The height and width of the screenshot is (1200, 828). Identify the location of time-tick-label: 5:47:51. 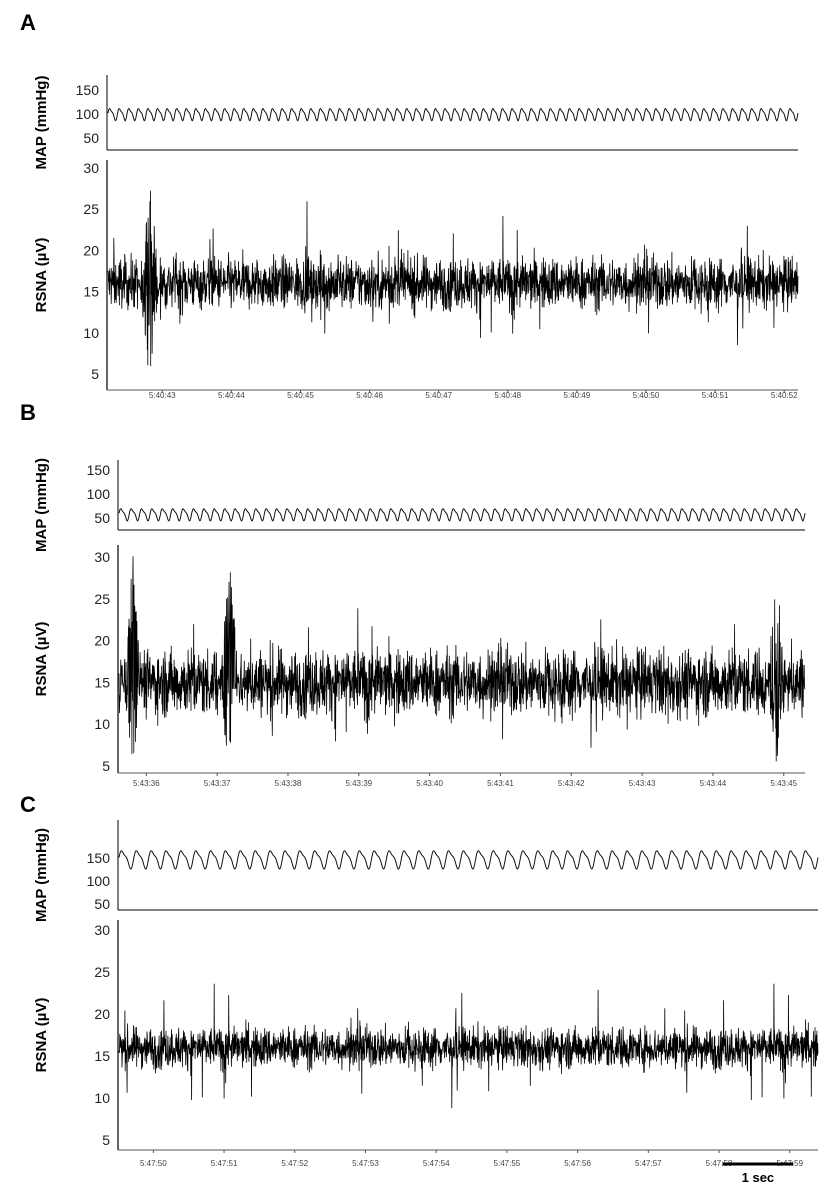
(224, 1163).